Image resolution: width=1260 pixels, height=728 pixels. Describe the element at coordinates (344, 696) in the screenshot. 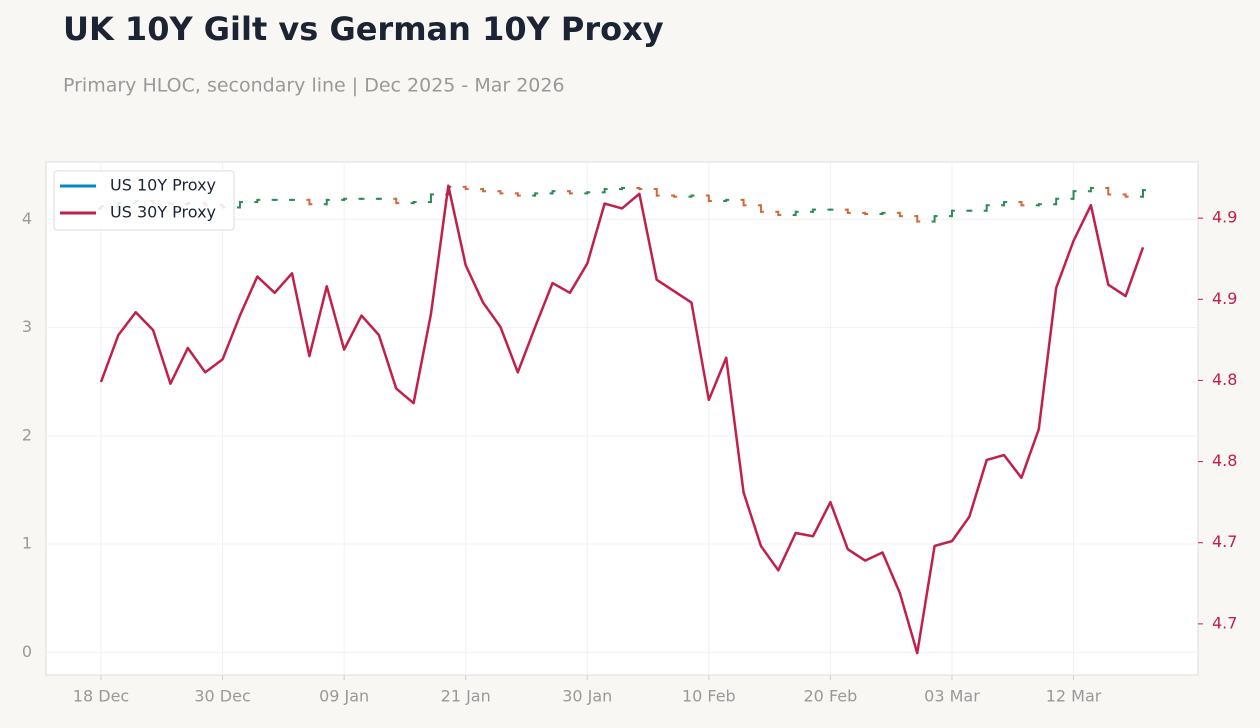

I see `x-tick-label: 09 Jan` at that location.